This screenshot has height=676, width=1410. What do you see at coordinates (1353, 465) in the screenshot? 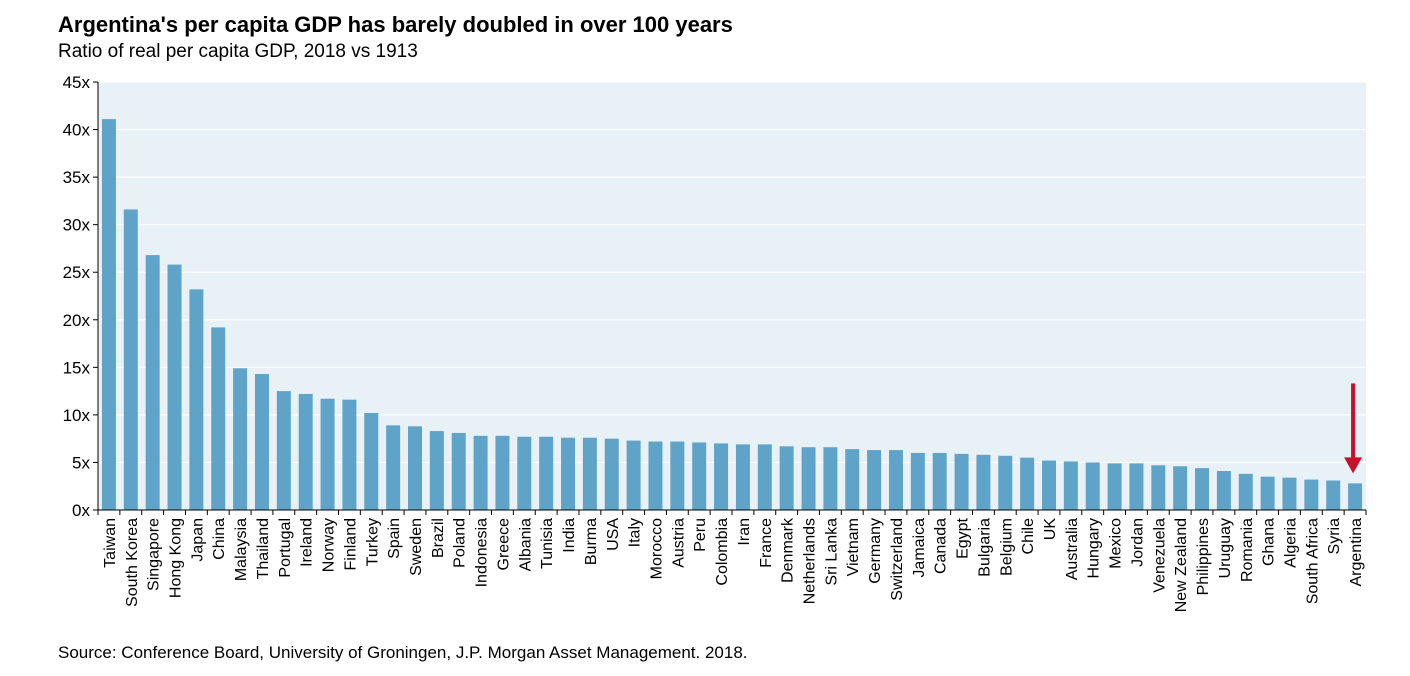
I see `down-arrow-icon` at bounding box center [1353, 465].